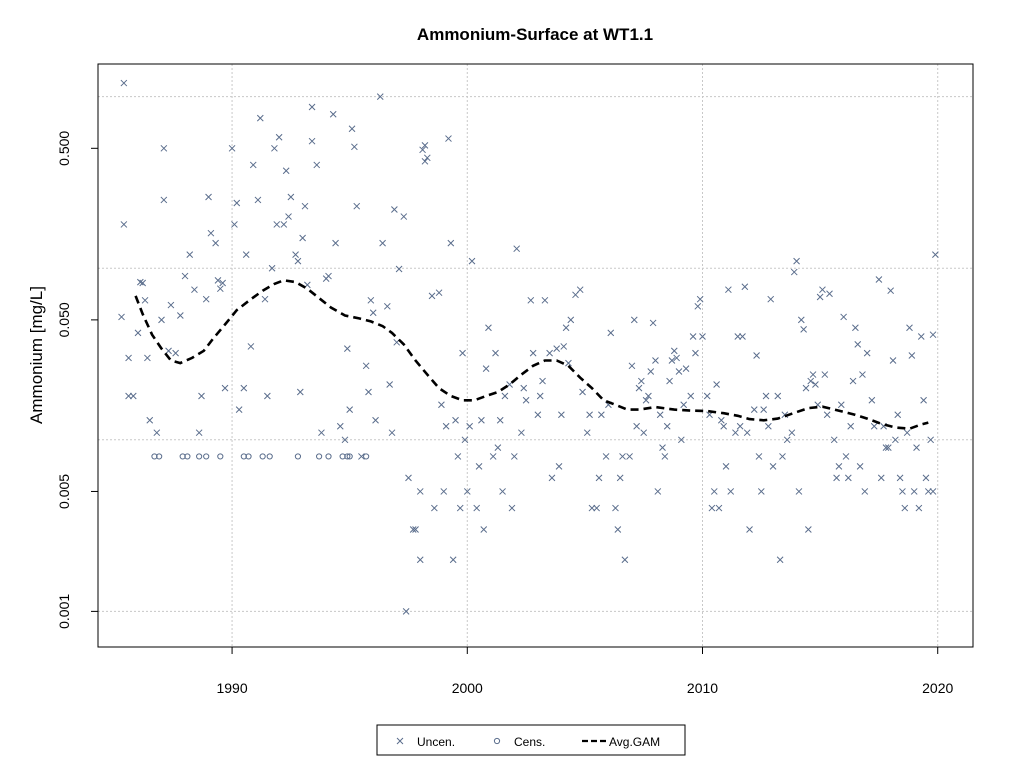  Describe the element at coordinates (436, 742) in the screenshot. I see `legend-label-uncen: Uncen.` at that location.